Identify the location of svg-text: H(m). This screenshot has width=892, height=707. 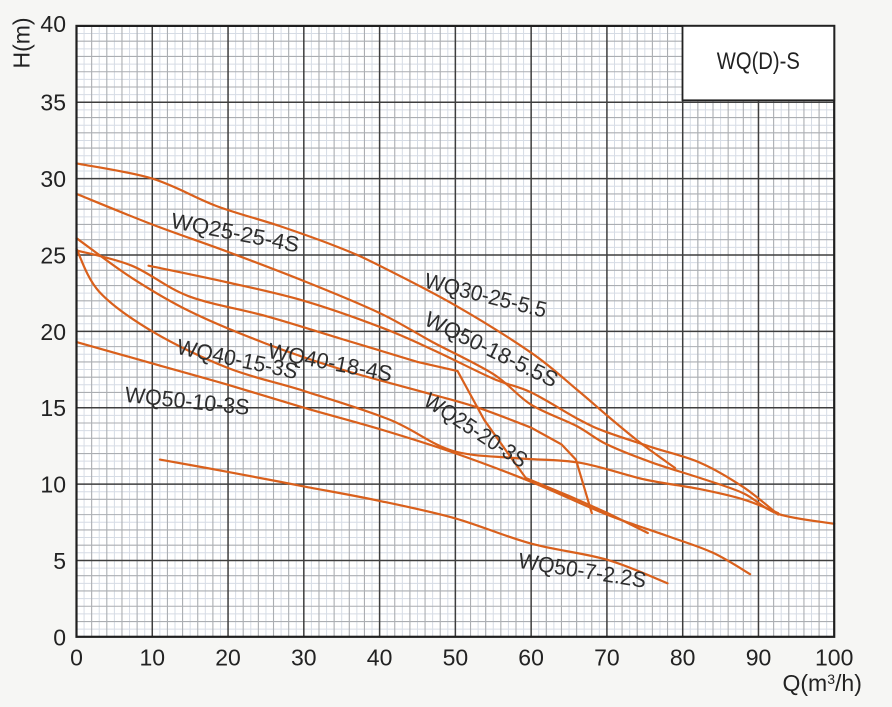
(22, 42).